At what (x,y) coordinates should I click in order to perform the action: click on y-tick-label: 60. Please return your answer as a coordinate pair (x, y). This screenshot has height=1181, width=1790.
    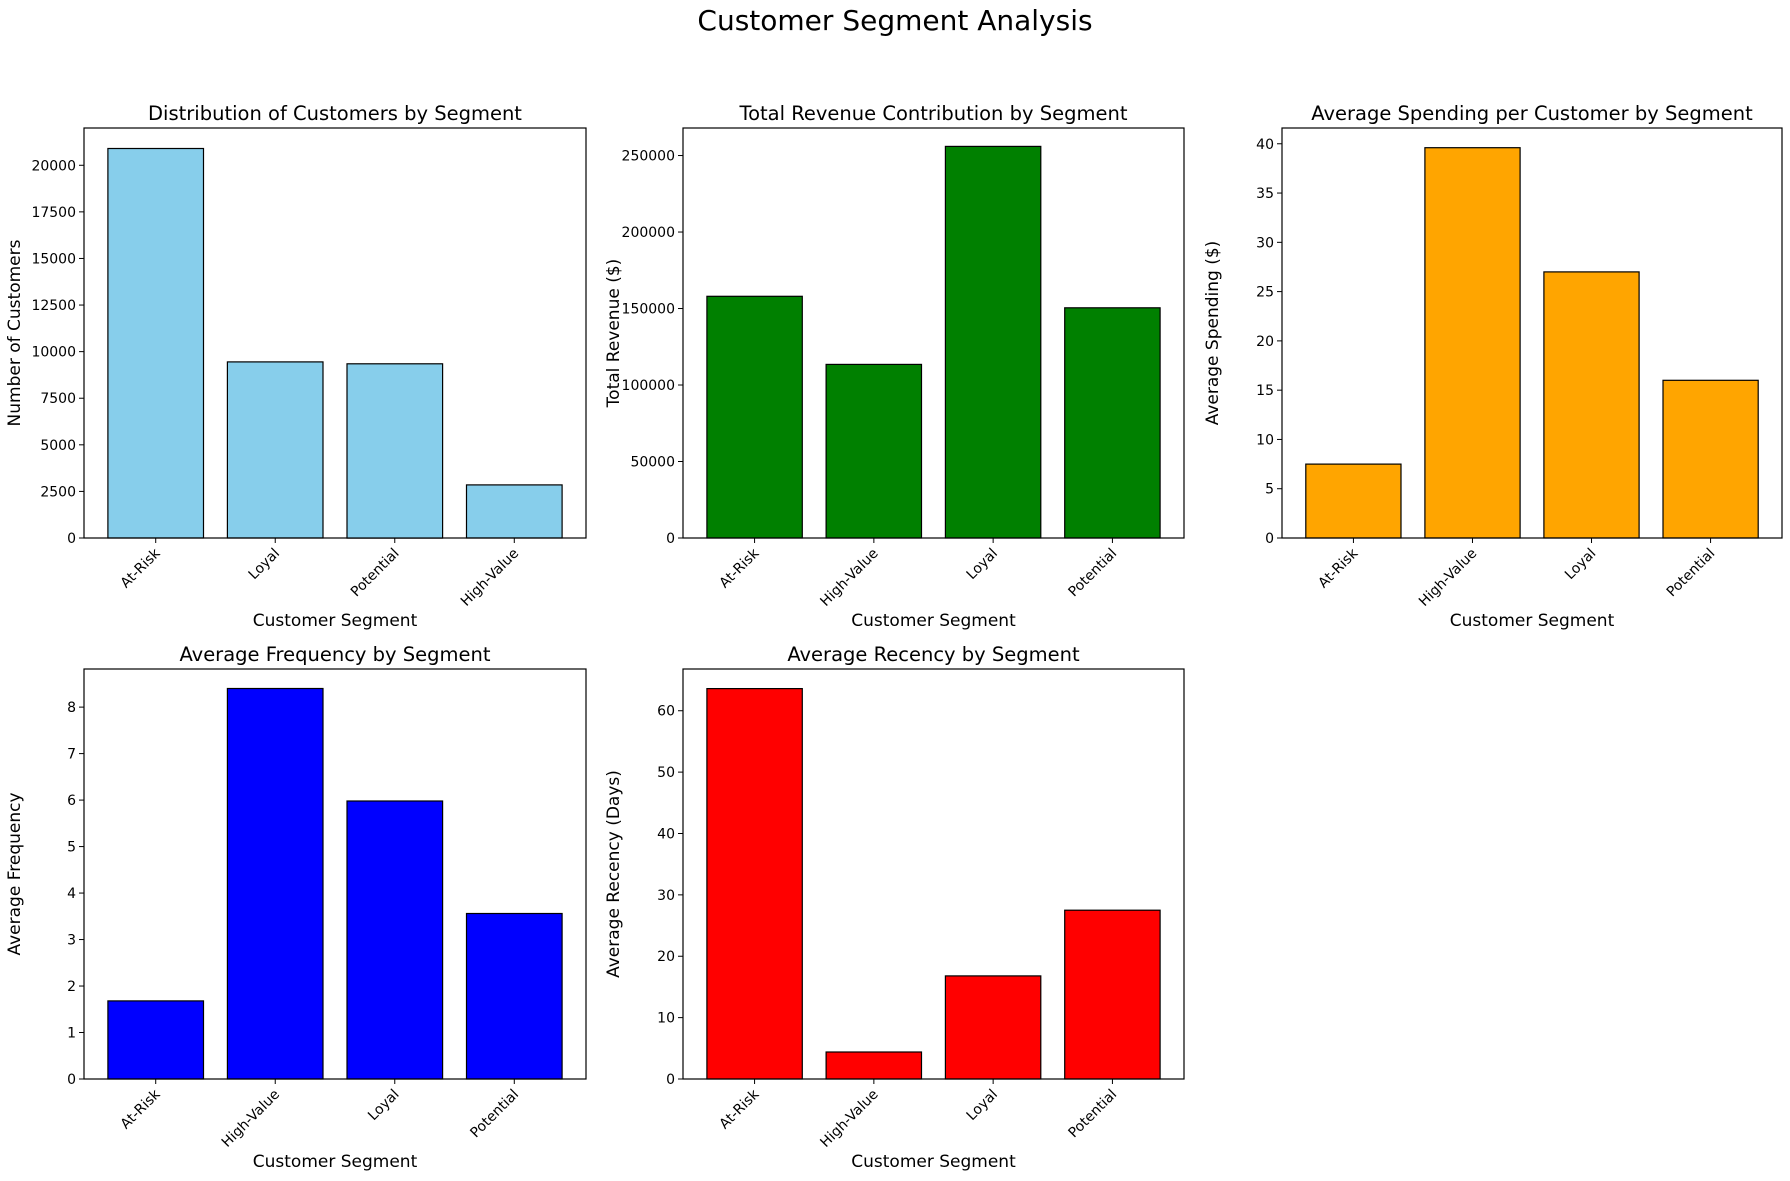
    Looking at the image, I should click on (666, 712).